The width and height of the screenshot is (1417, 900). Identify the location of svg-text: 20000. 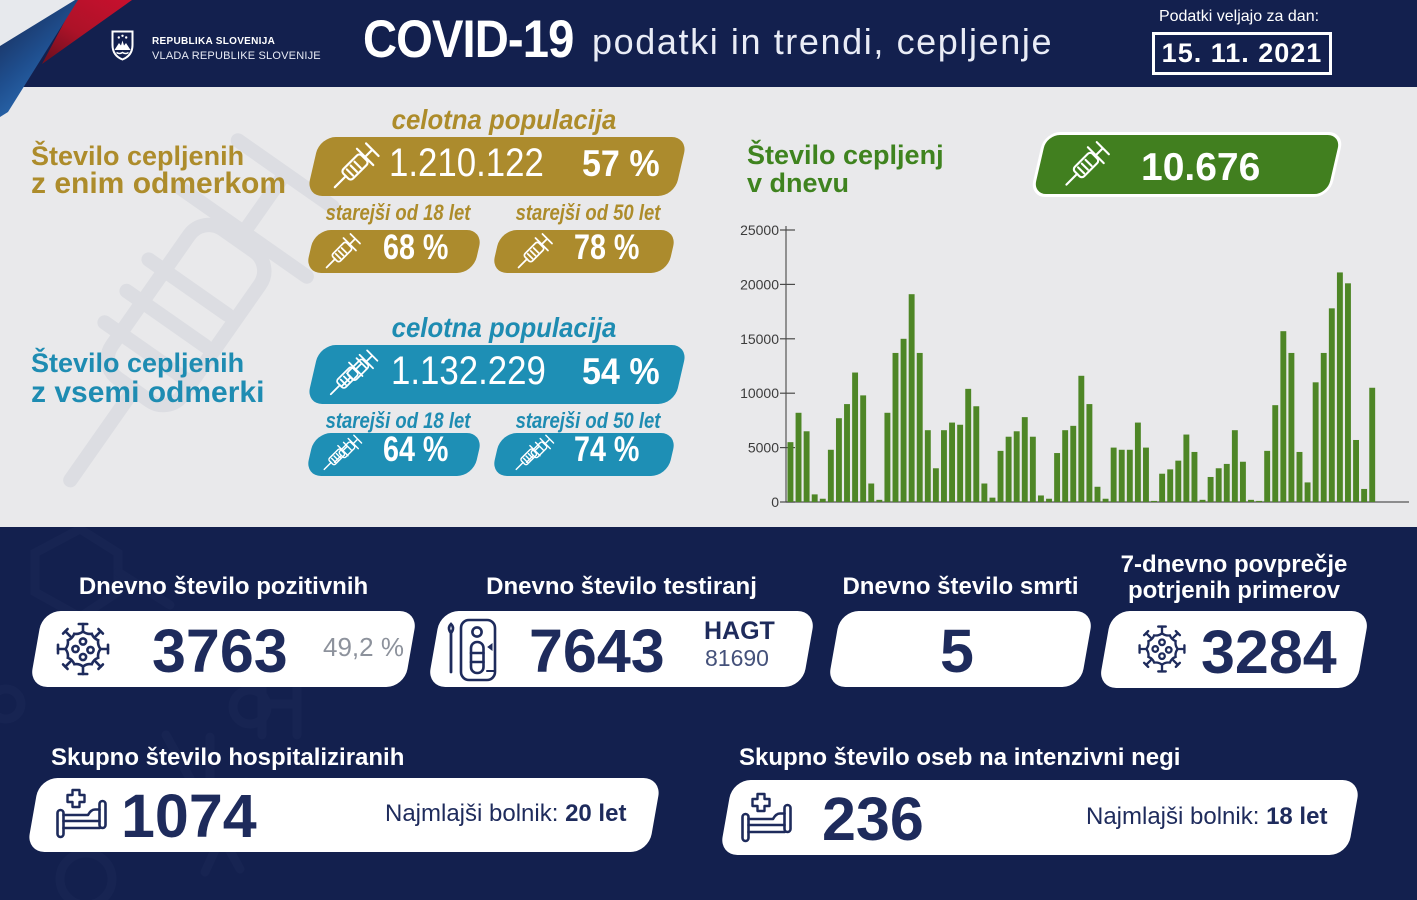
(759, 284).